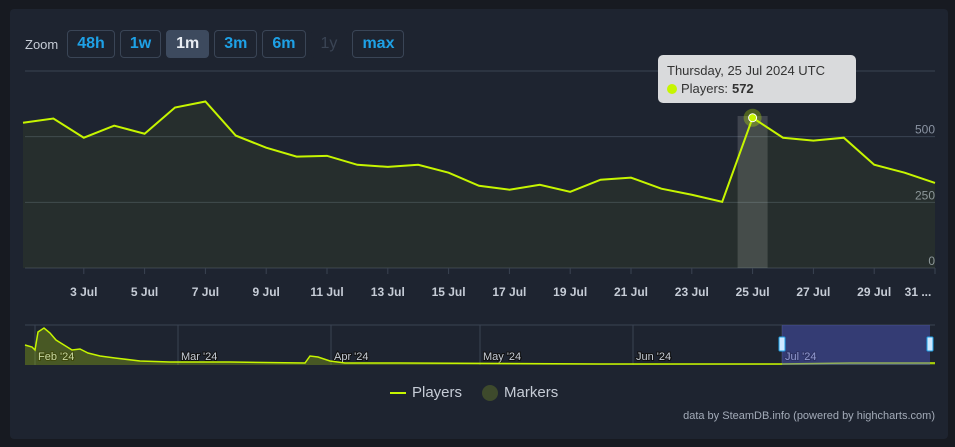  I want to click on zoom-max-button: max, so click(378, 44).